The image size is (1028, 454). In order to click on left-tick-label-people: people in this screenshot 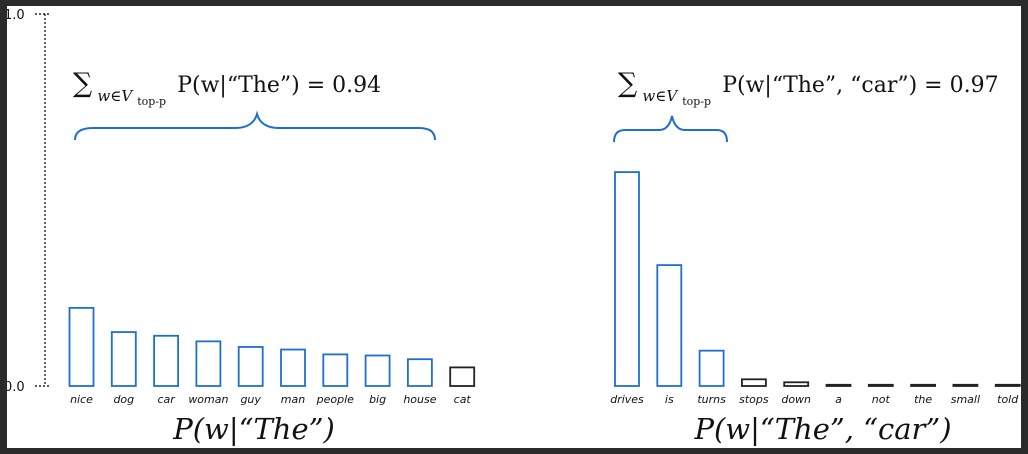, I will do `click(335, 399)`.